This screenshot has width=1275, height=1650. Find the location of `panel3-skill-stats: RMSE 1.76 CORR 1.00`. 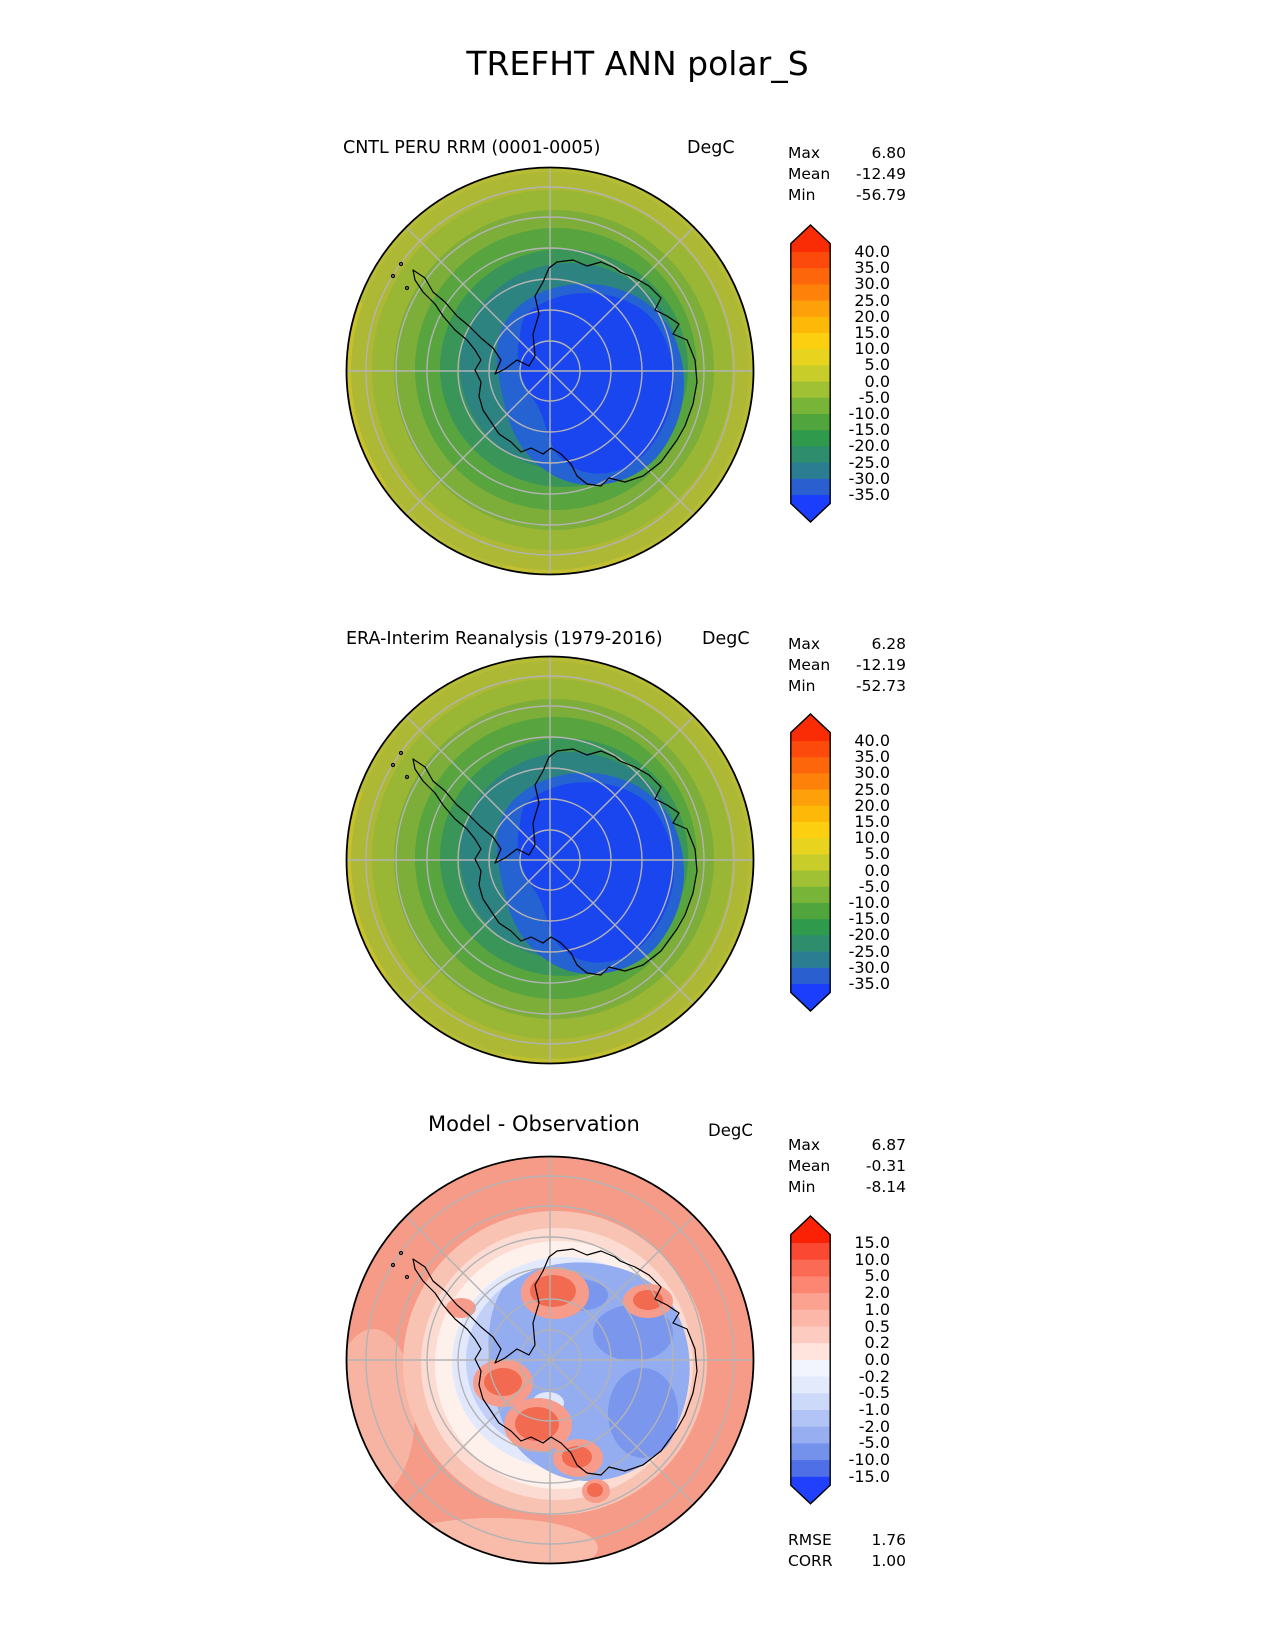

panel3-skill-stats: RMSE 1.76 CORR 1.00 is located at coordinates (847, 1551).